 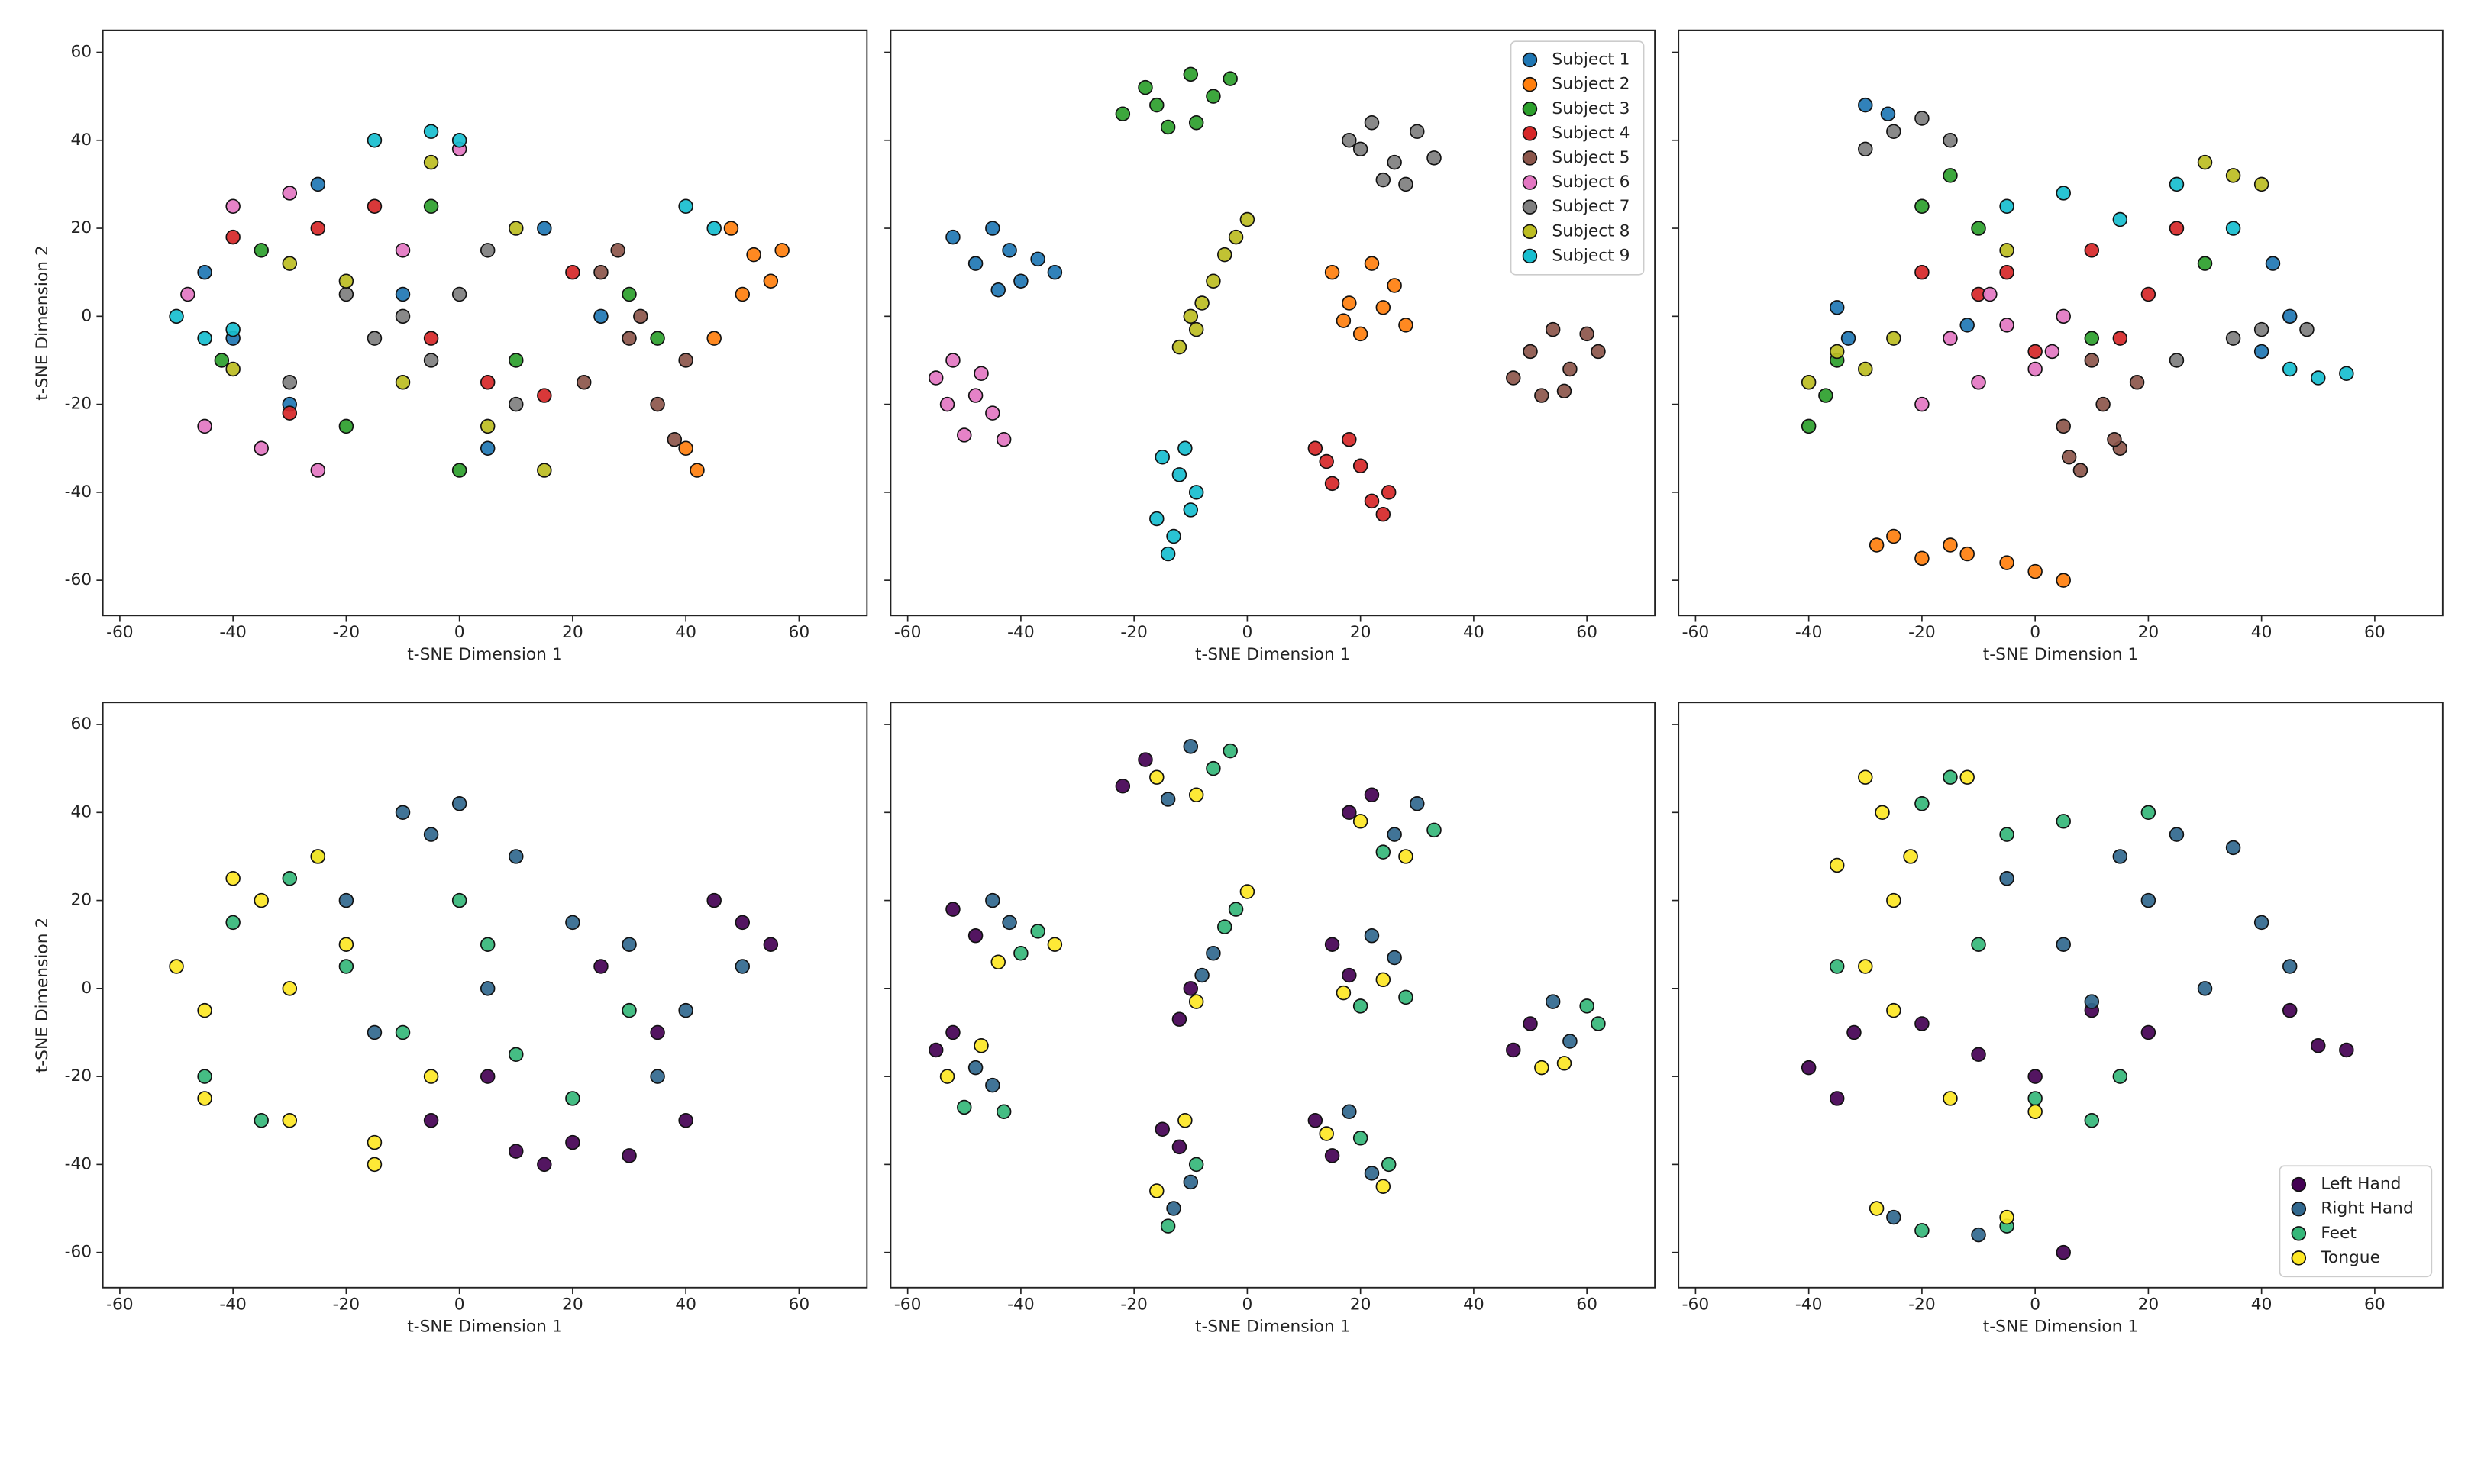 I want to click on y-tick-label: 60, so click(x=81, y=52).